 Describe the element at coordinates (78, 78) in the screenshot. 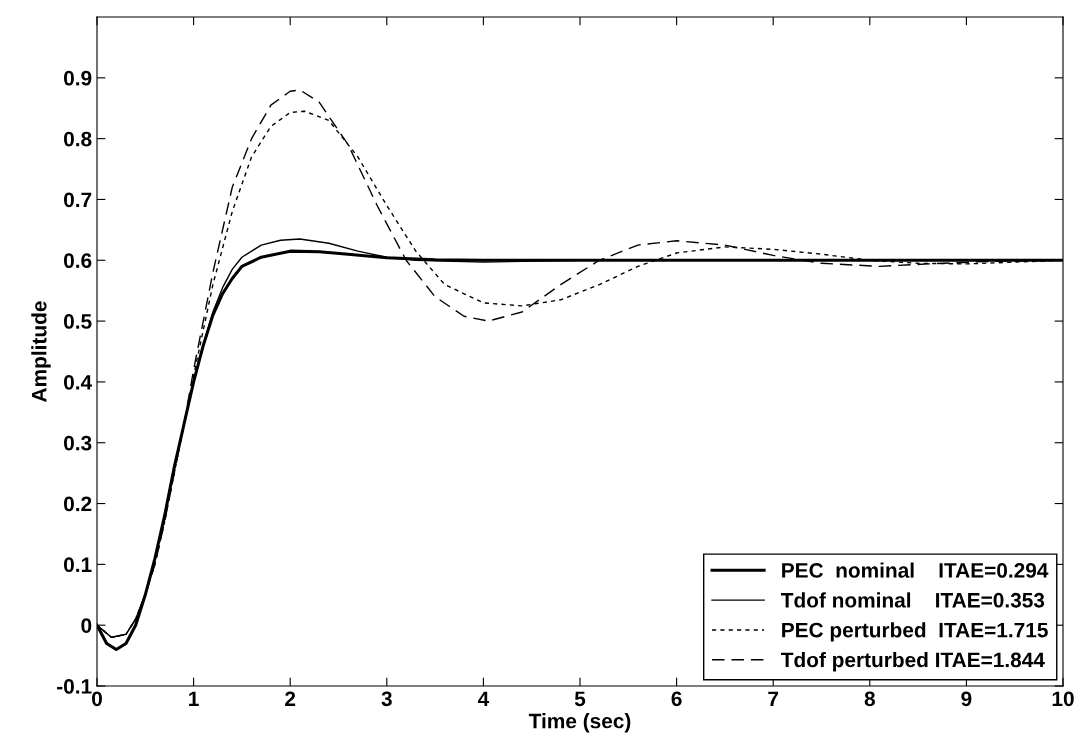

I see `y-tick-label: 0.9` at that location.